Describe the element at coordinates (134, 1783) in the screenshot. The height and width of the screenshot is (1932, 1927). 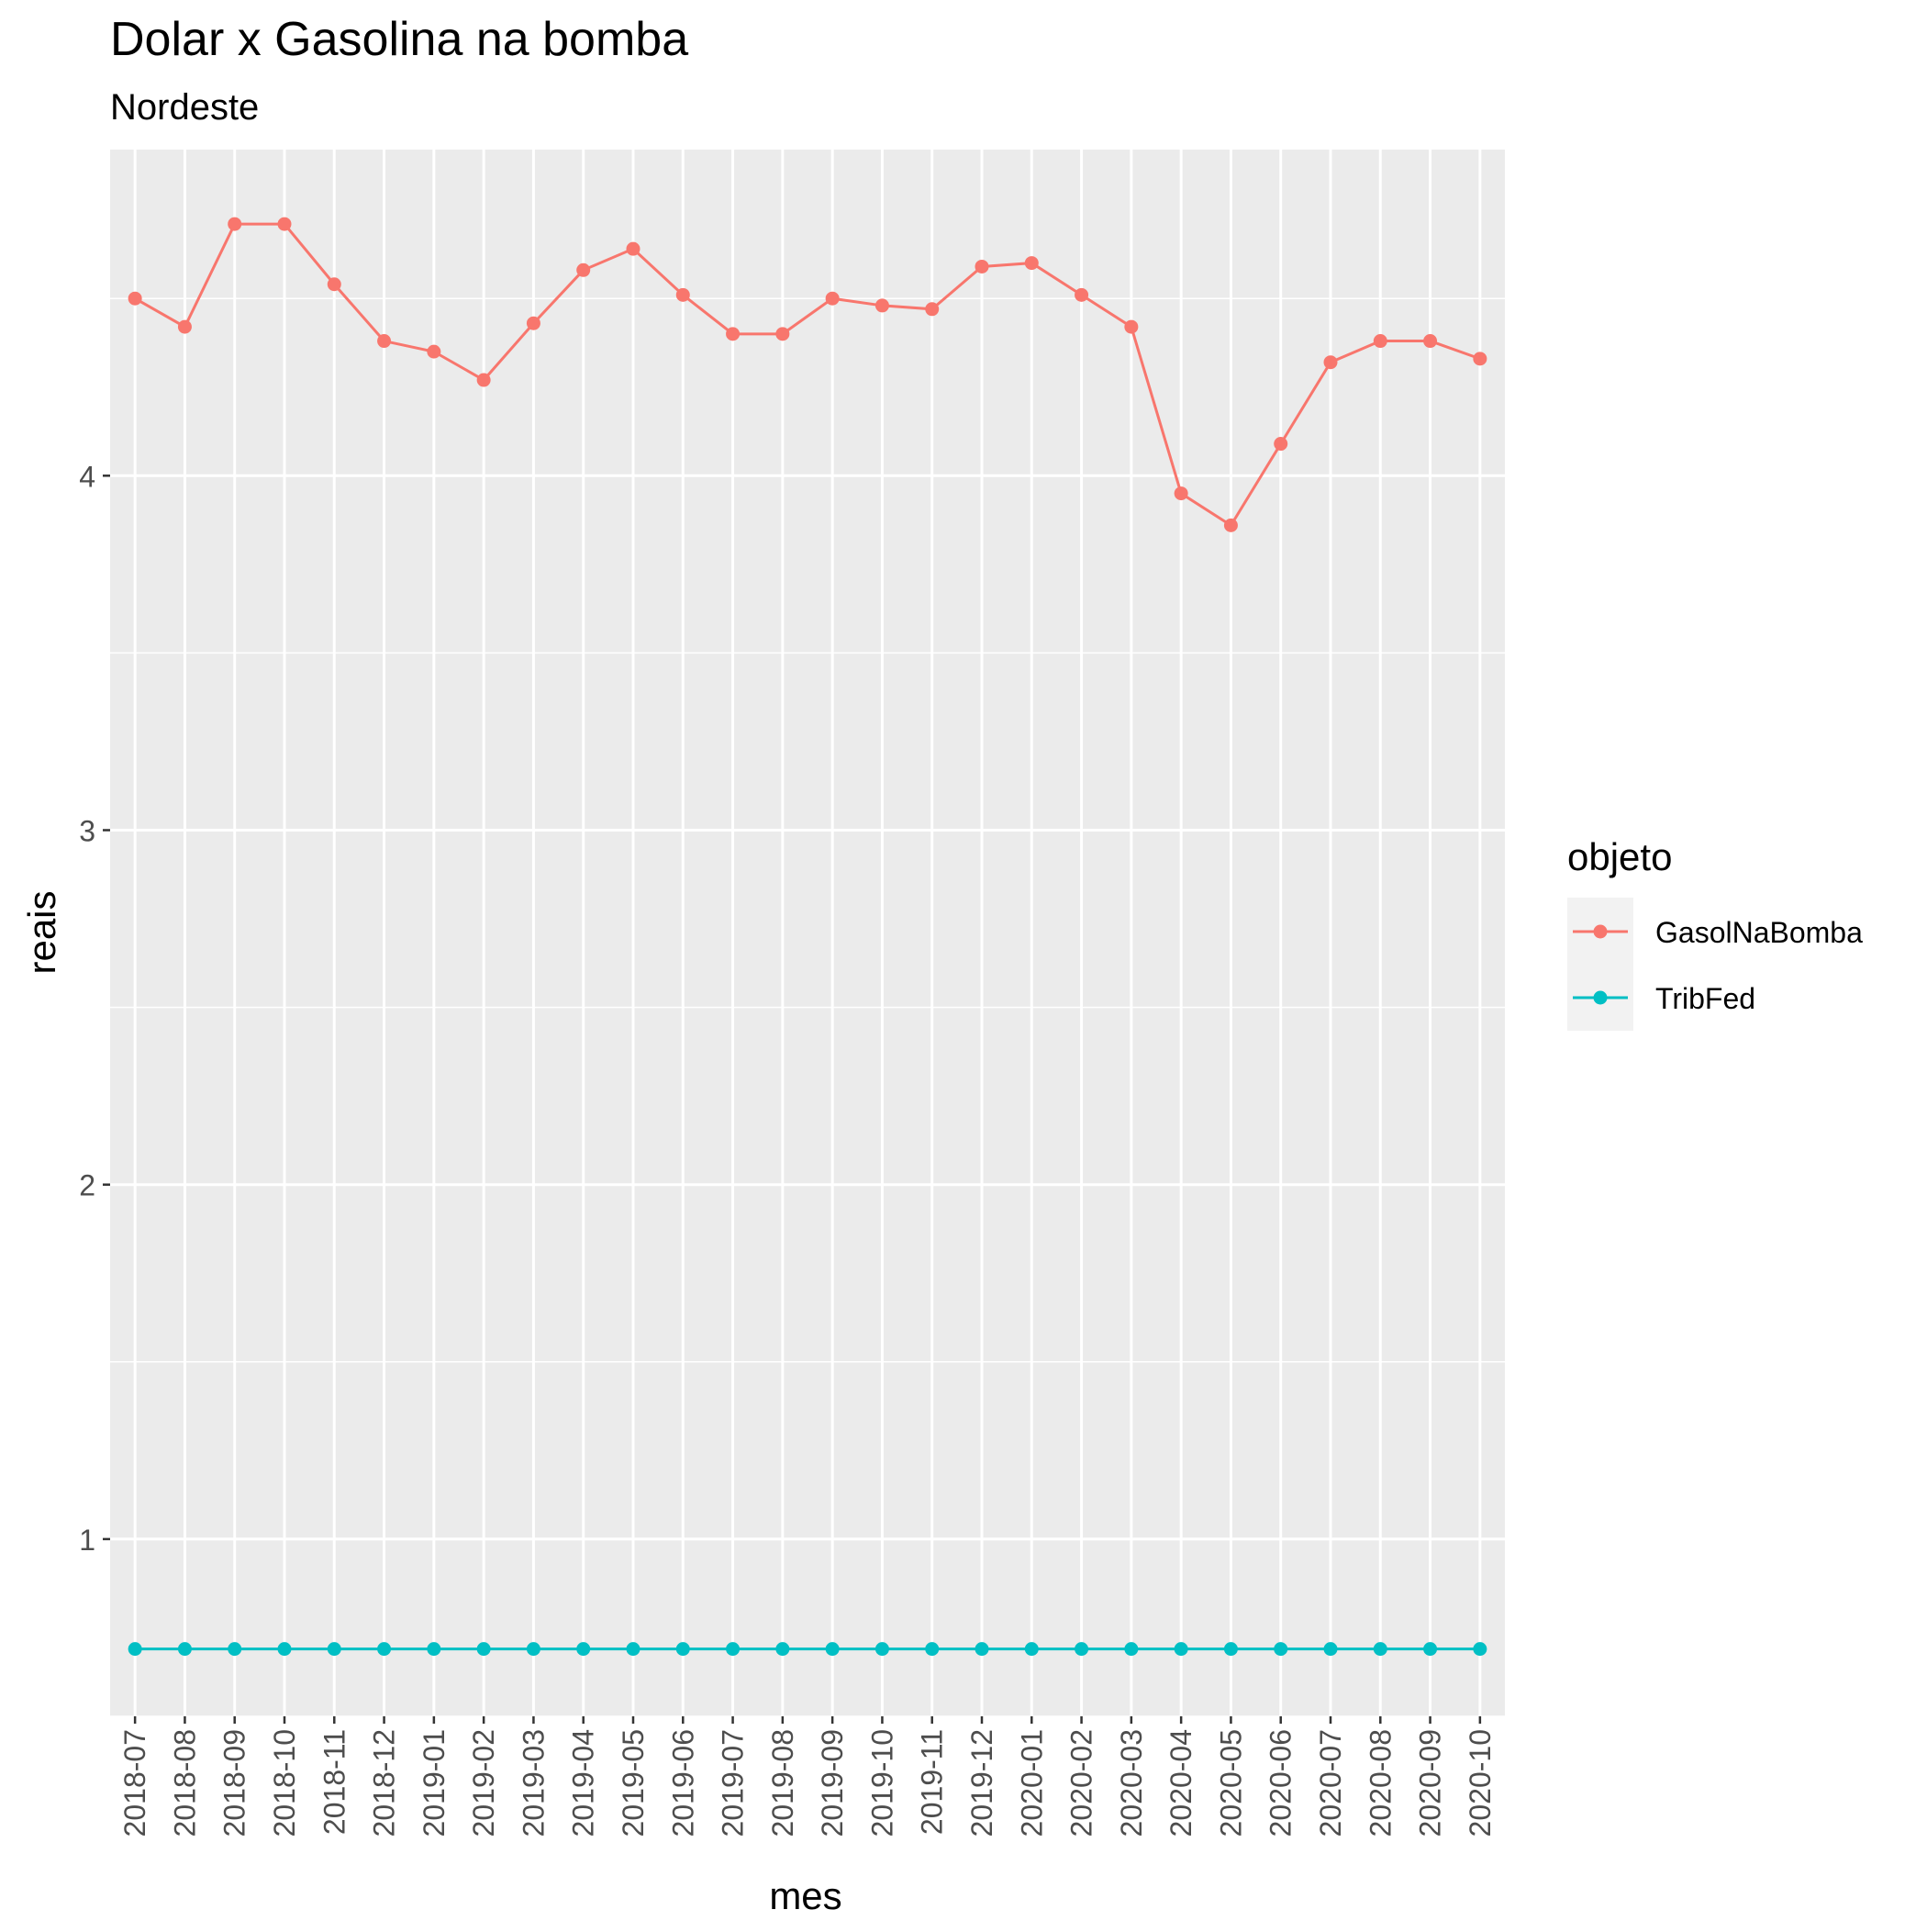
I see `x-tick-label: 2018-07` at that location.